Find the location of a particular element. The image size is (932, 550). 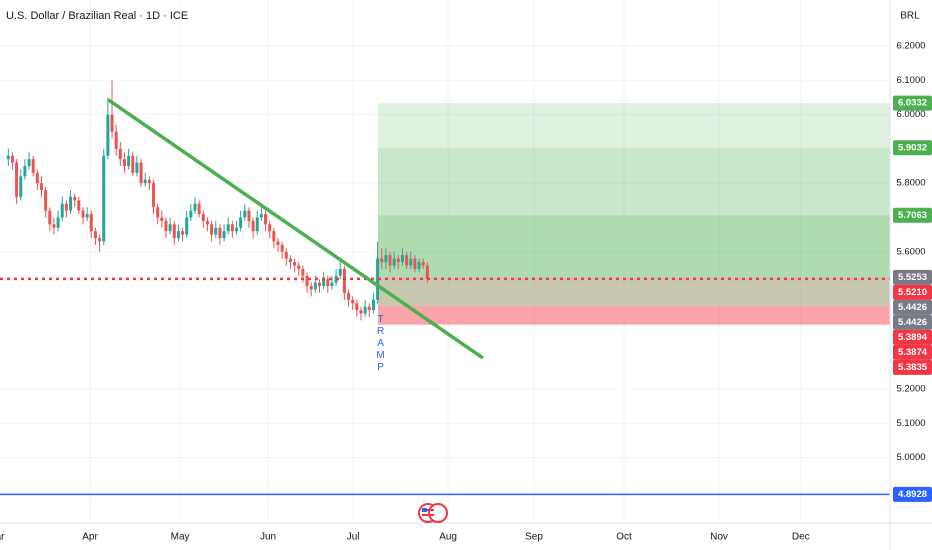

y-tick-label: 6.1000 is located at coordinates (910, 80).